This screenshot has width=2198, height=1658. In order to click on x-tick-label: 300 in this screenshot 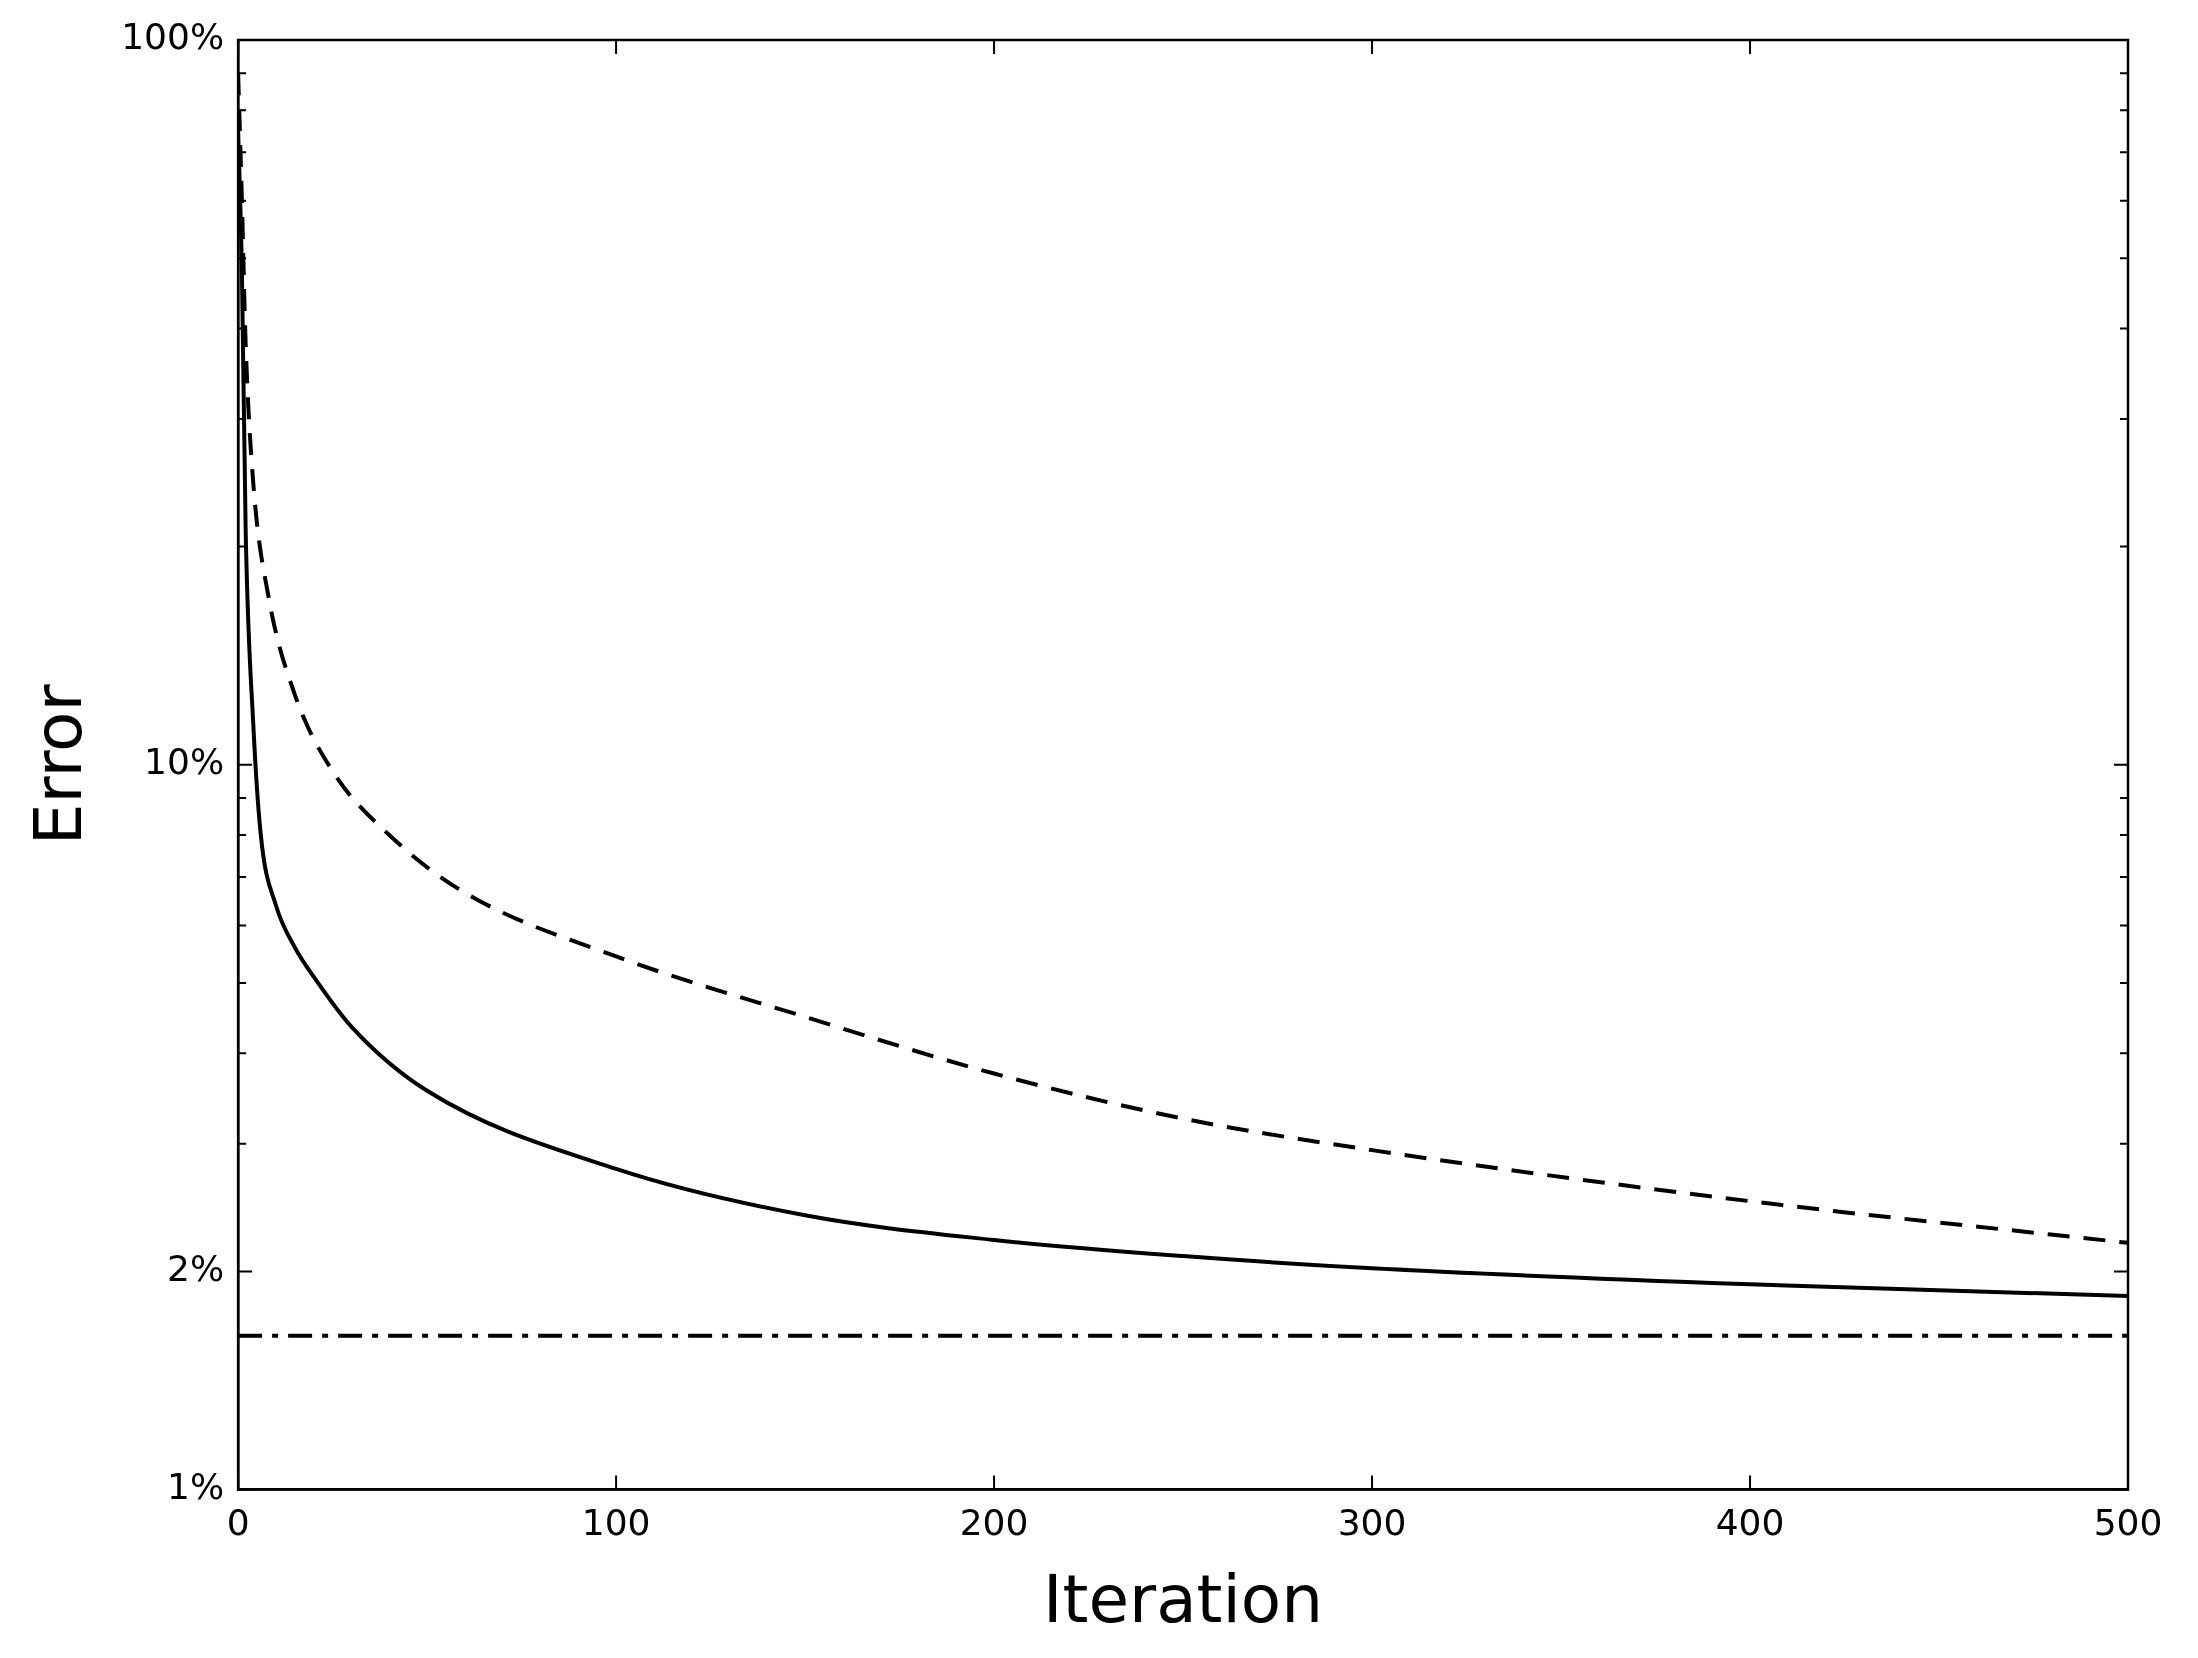, I will do `click(1372, 1522)`.